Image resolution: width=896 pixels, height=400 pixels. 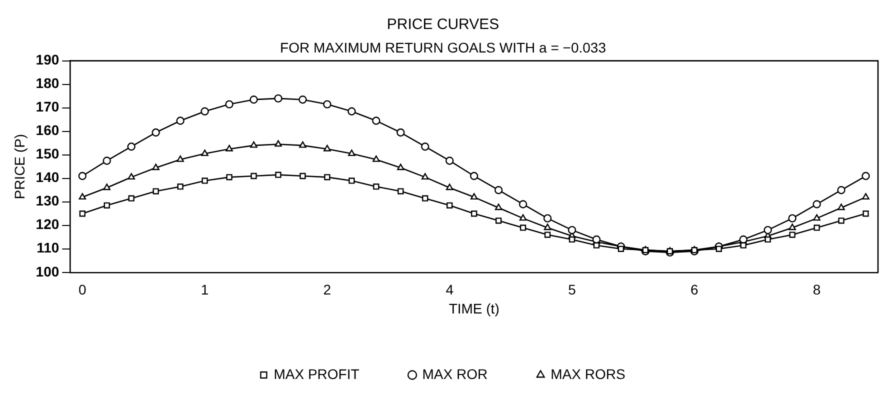 I want to click on chart-subtitle: FOR MAXIMUM RETURN GOALS WITH a = −0.033, so click(x=443, y=47).